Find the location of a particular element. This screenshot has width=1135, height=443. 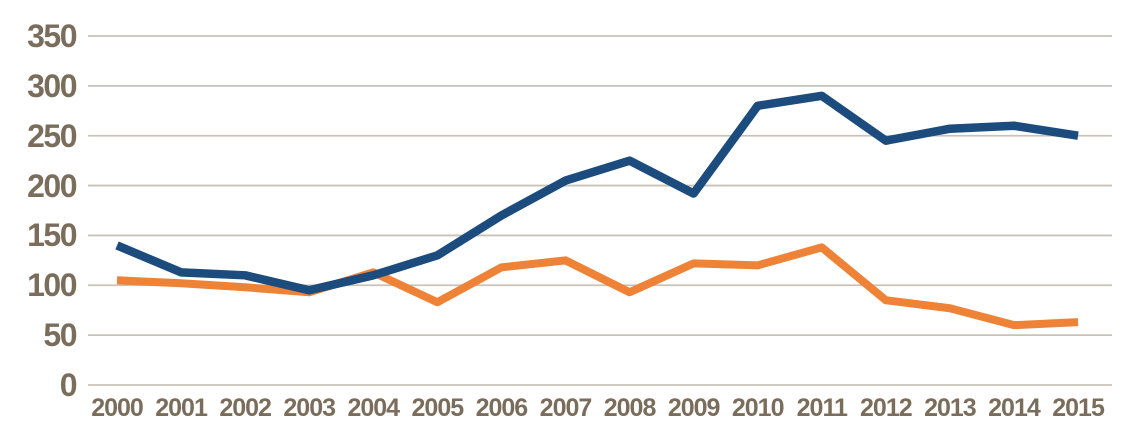

x-tick-label: 2014 is located at coordinates (1014, 408).